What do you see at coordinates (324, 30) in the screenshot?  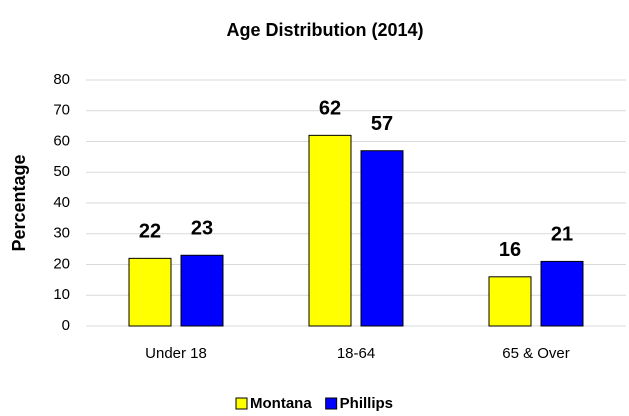 I see `chart-title: Age Distribution (2014)` at bounding box center [324, 30].